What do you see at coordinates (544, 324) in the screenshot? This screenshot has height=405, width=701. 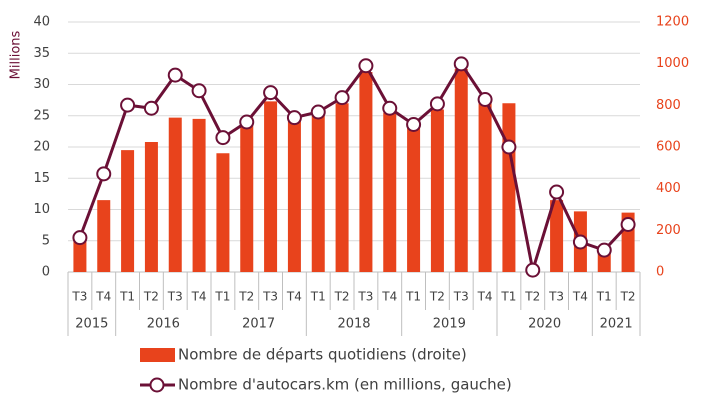 I see `year-label: 2020` at bounding box center [544, 324].